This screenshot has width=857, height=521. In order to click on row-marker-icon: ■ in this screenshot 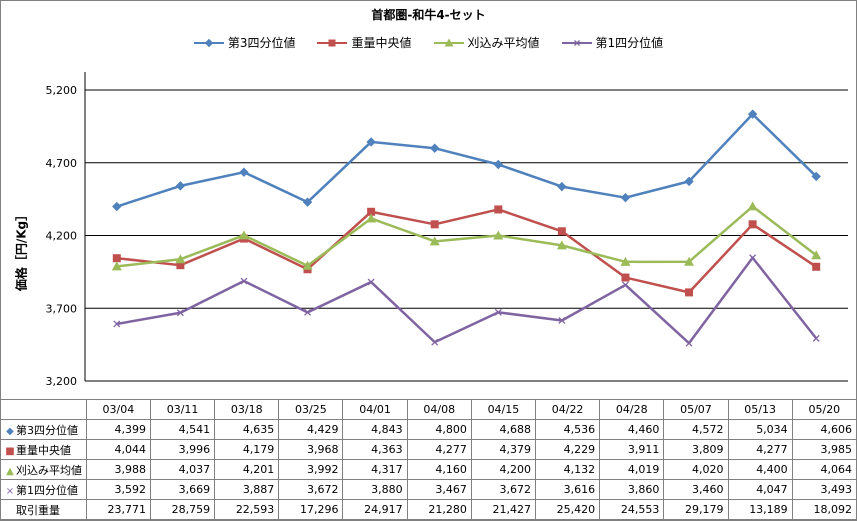, I will do `click(10, 451)`.